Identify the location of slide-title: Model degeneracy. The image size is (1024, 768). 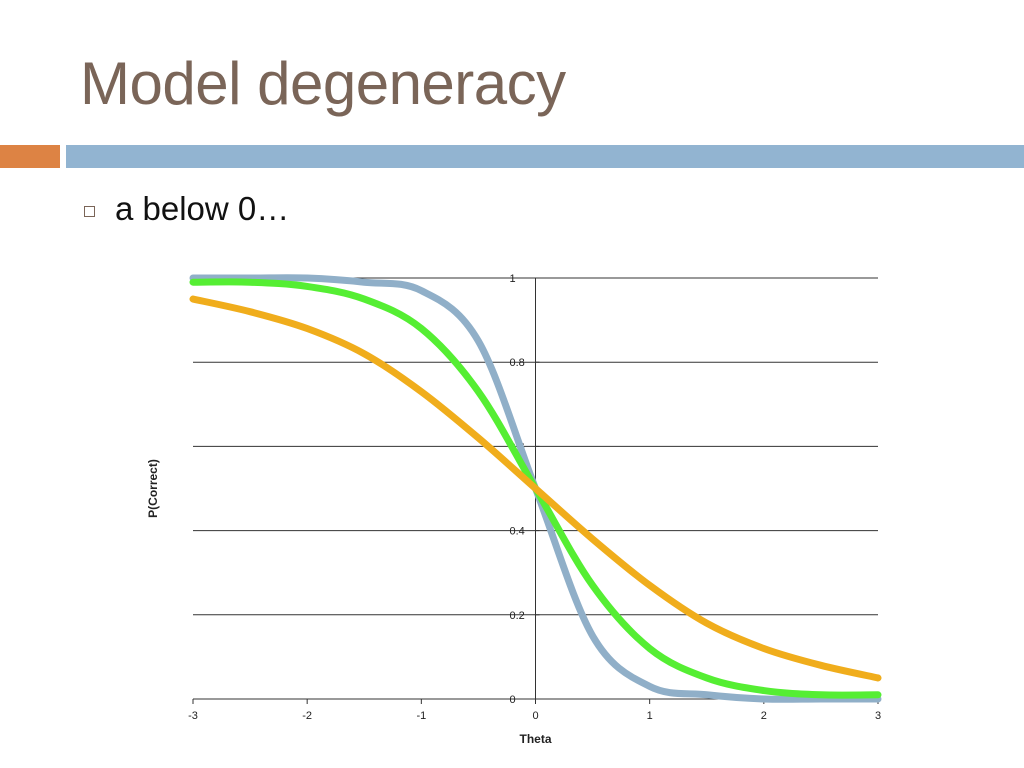
(323, 83).